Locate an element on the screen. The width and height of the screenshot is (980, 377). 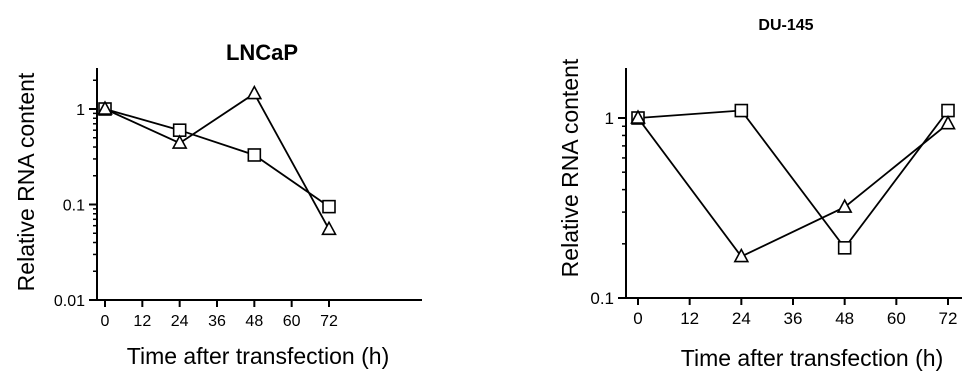
chart-title: LNCaP is located at coordinates (262, 52).